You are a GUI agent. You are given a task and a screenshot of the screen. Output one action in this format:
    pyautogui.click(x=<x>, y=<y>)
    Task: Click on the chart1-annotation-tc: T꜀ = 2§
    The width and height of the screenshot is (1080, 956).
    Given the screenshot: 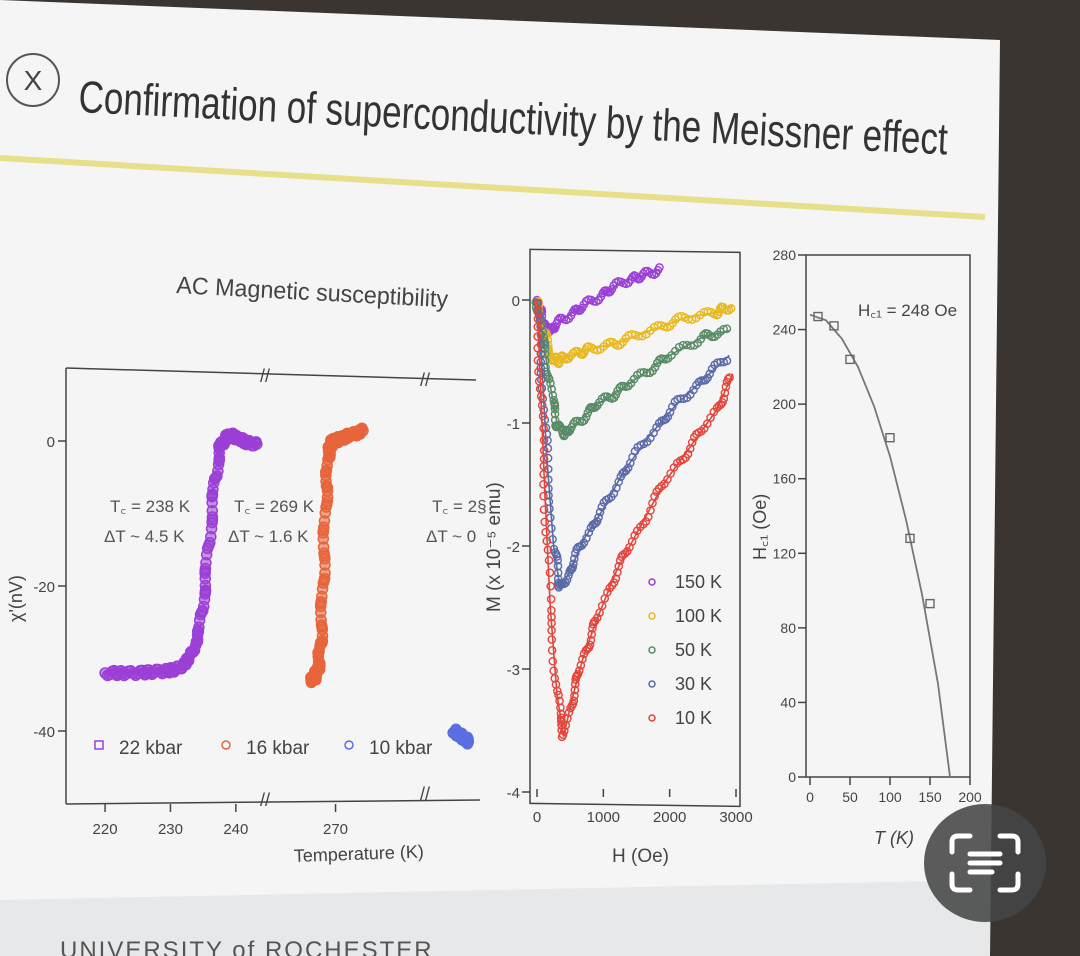 What is the action you would take?
    pyautogui.click(x=459, y=506)
    